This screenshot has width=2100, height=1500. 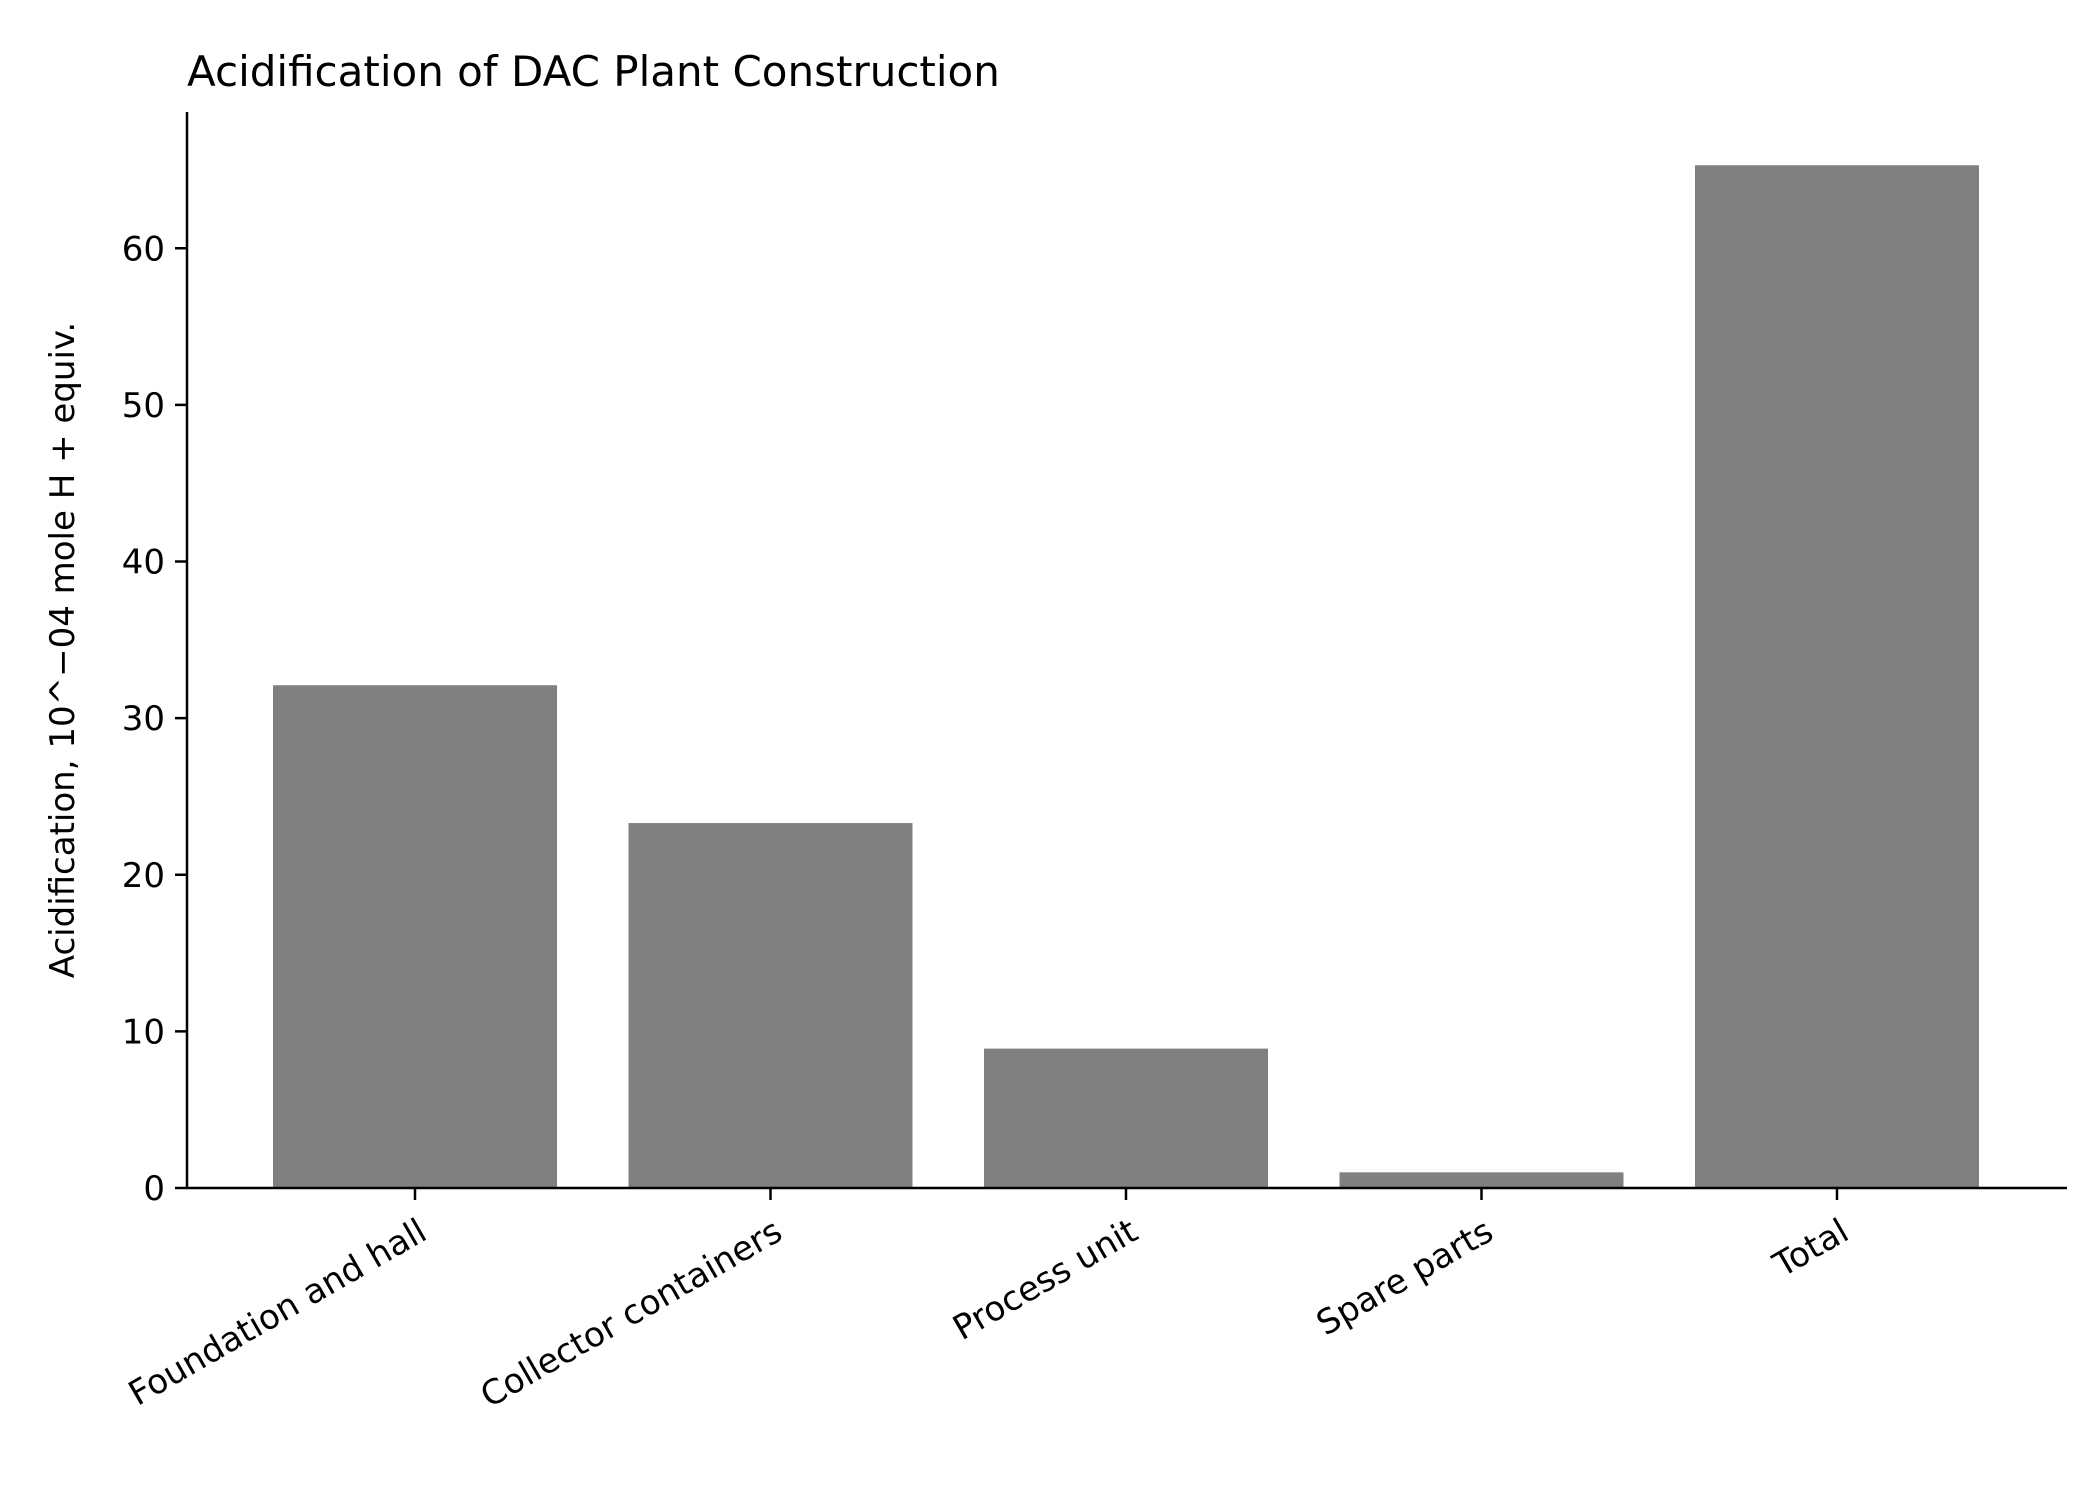 What do you see at coordinates (1811, 1248) in the screenshot?
I see `x-tick-label: Total` at bounding box center [1811, 1248].